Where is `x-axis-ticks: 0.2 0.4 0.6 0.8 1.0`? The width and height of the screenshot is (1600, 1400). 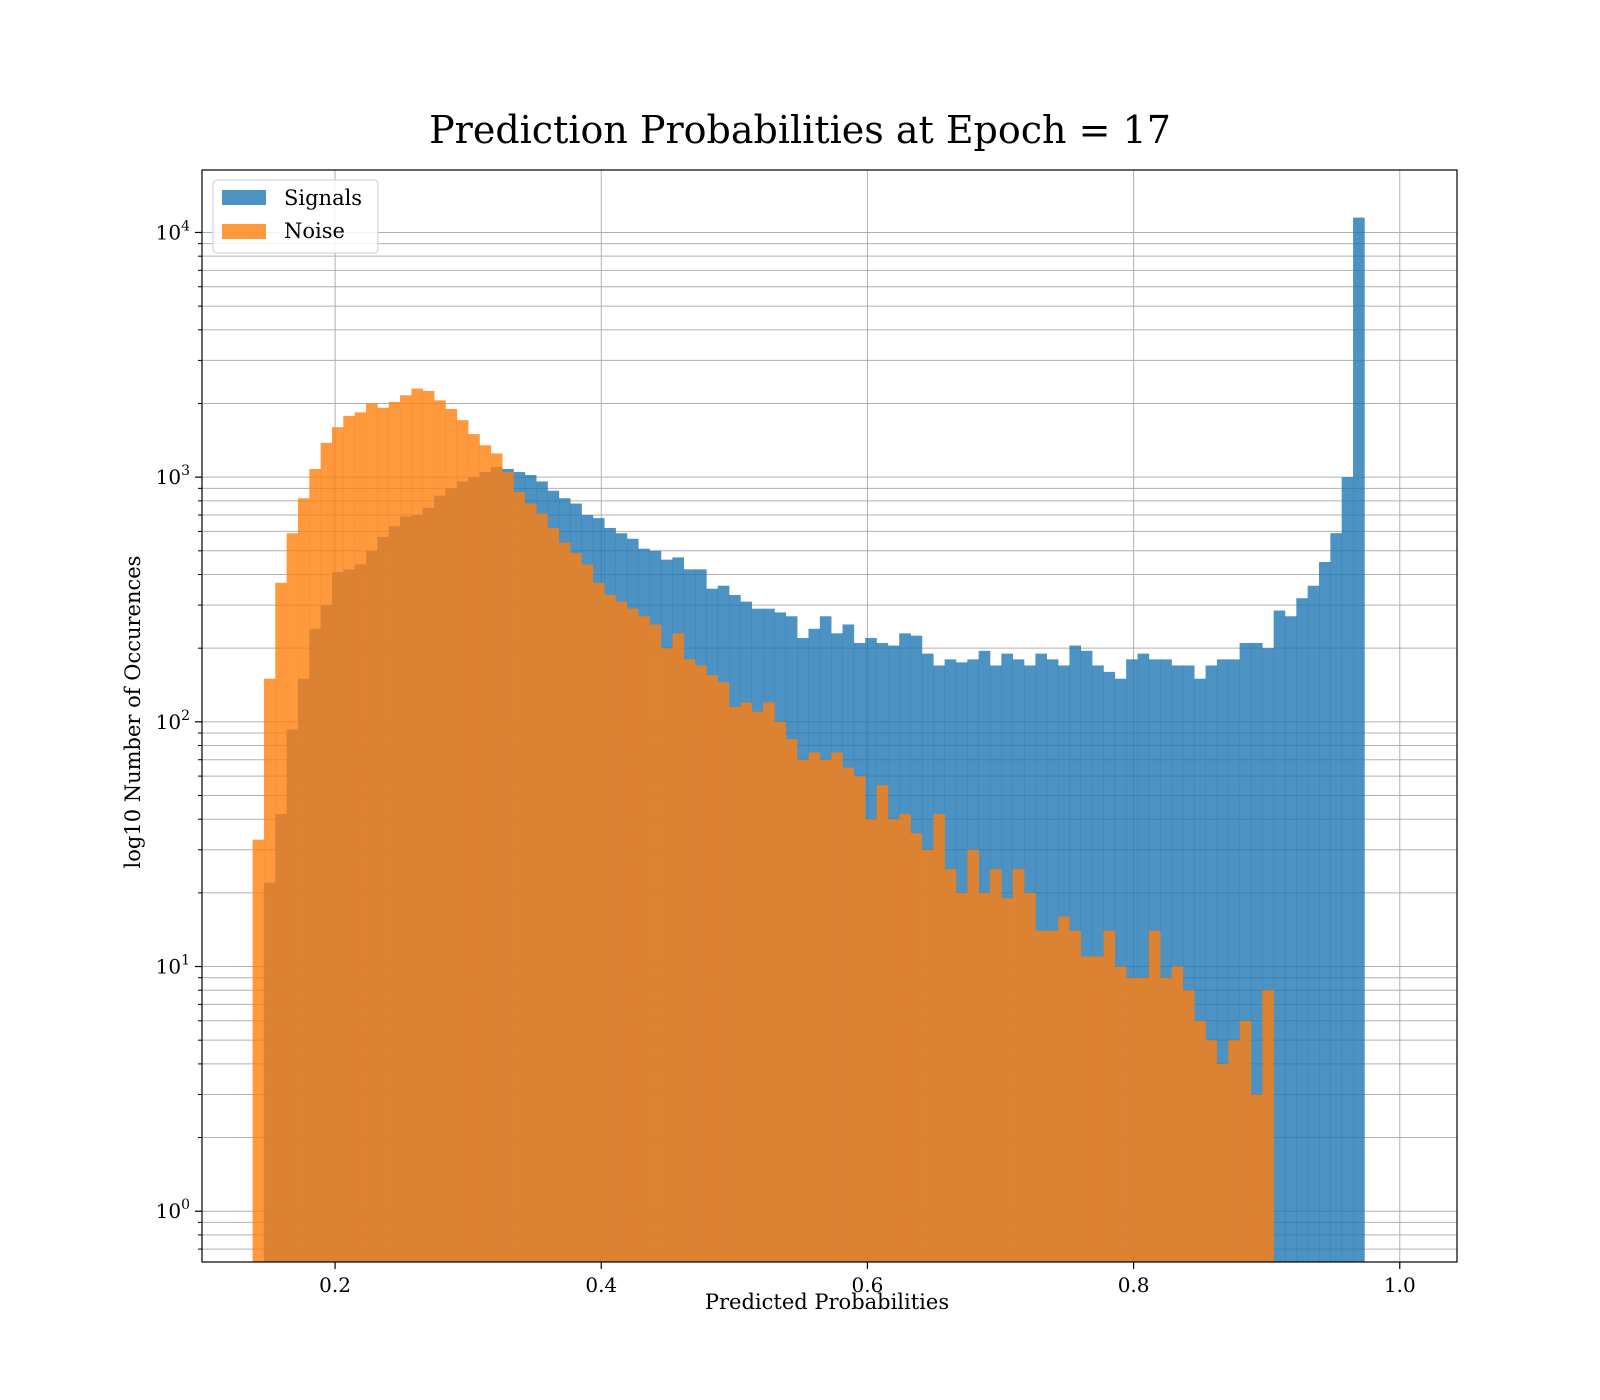 x-axis-ticks: 0.2 0.4 0.6 0.8 1.0 is located at coordinates (867, 1279).